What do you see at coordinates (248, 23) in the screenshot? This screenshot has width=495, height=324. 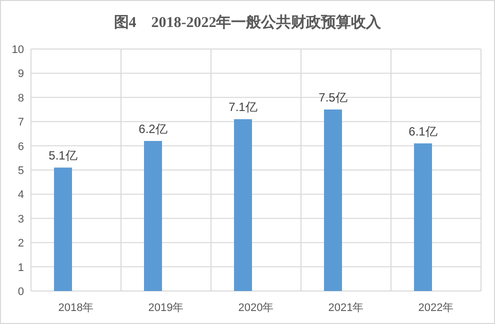 I see `title: 图4 2018-2022年一般公共财政预算收入` at bounding box center [248, 23].